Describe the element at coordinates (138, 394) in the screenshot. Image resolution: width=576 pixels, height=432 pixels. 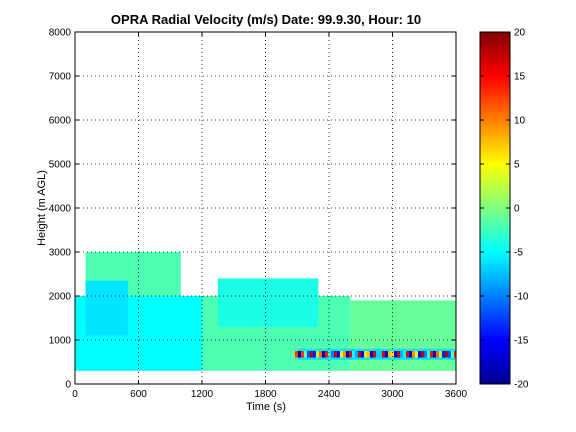
I see `x-tick-label: 600` at that location.